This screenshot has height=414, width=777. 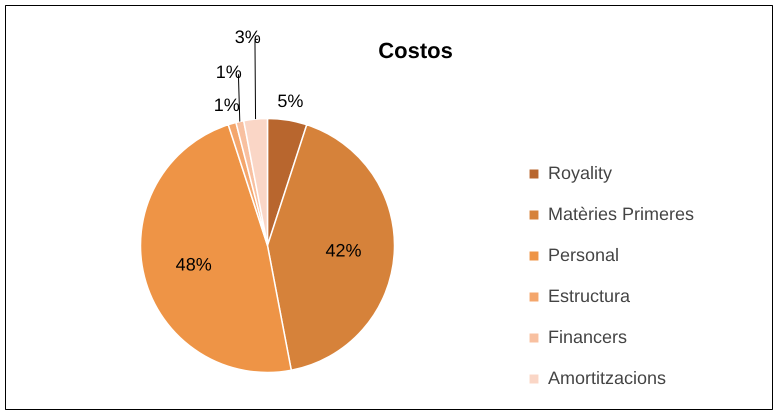 I want to click on legend-label: Amortitzacions, so click(x=607, y=378).